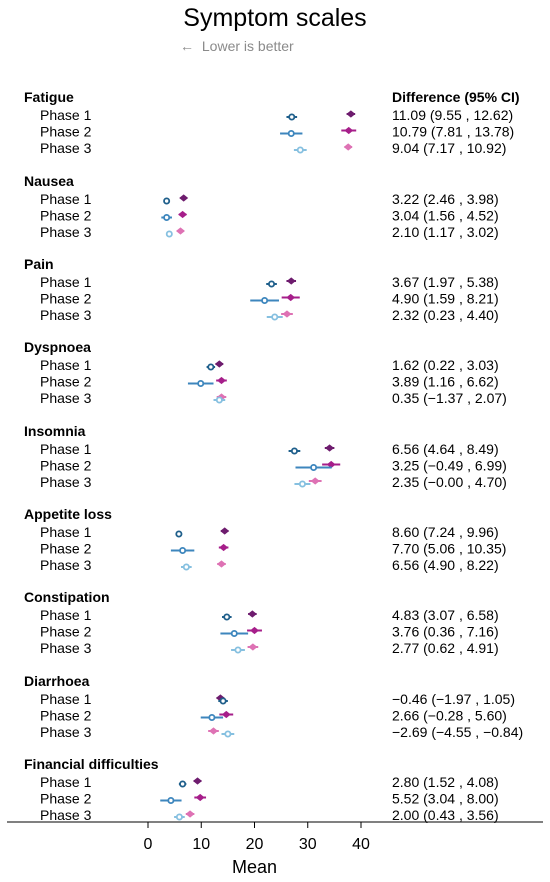 This screenshot has width=550, height=882. What do you see at coordinates (67, 597) in the screenshot?
I see `group-label: Constipation` at bounding box center [67, 597].